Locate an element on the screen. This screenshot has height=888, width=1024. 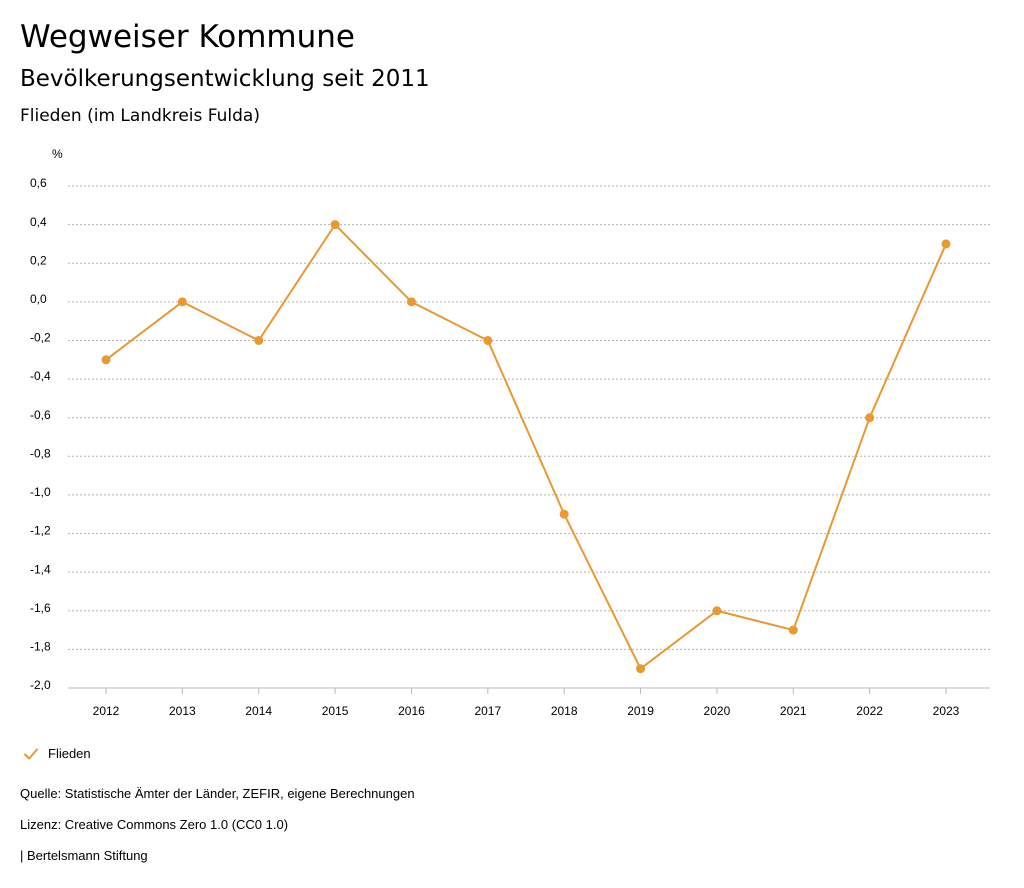
chart-legend: Flieden is located at coordinates (56, 754).